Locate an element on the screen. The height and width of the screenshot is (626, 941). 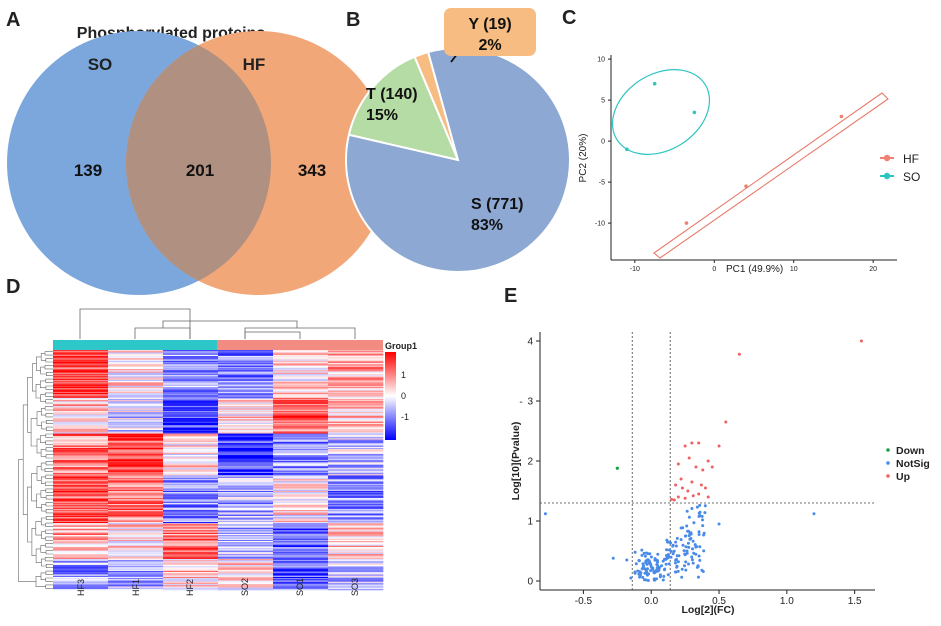
heatmap-col-label-so2: SO2 is located at coordinates (245, 587).